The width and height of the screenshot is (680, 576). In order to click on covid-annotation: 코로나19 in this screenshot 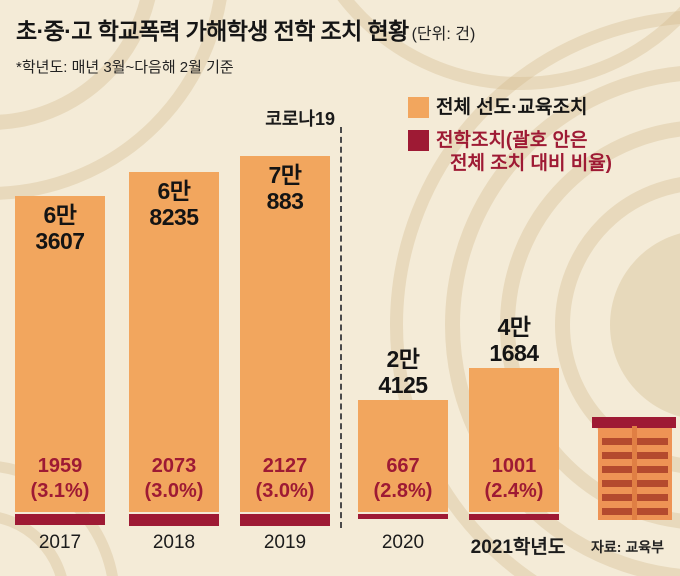, I will do `click(300, 119)`.